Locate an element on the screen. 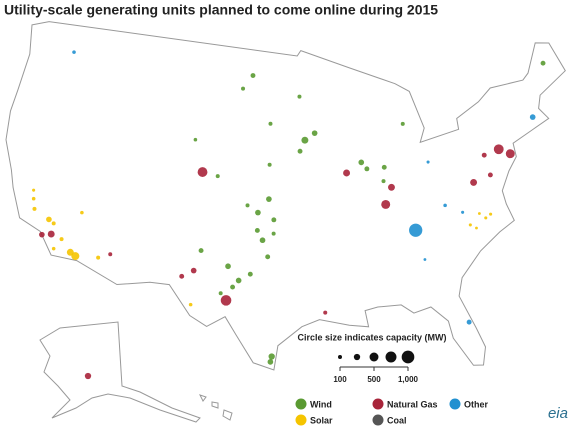 Image resolution: width=576 pixels, height=428 pixels. size-legend-label: 500 is located at coordinates (374, 379).